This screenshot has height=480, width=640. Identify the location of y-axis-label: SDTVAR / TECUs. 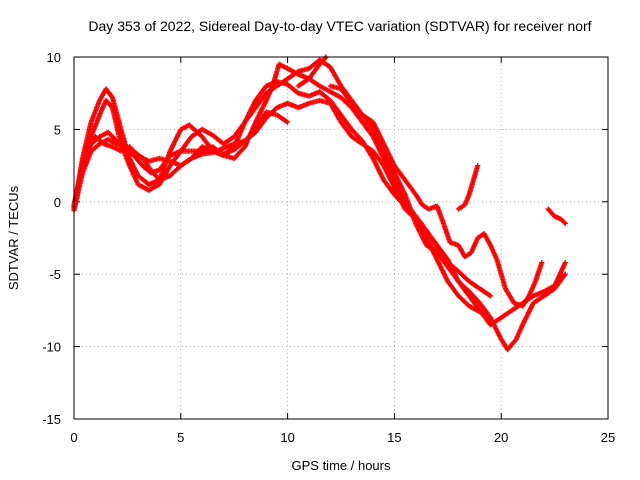
(13, 237).